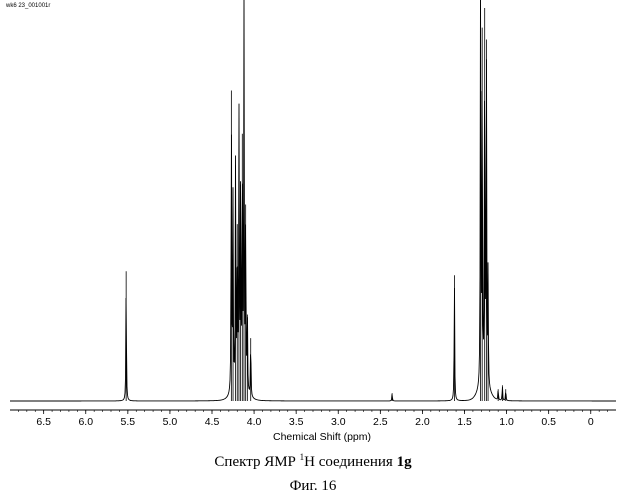 This screenshot has height=500, width=626. I want to click on x-tick-label: 3.5, so click(296, 422).